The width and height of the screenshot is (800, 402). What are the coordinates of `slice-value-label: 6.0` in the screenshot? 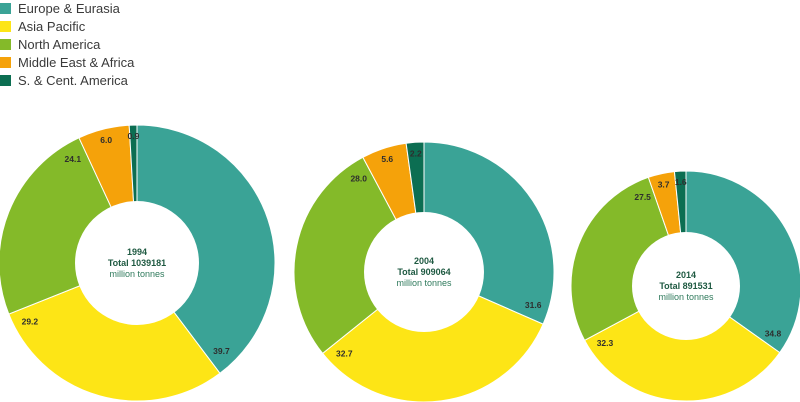 It's located at (106, 140).